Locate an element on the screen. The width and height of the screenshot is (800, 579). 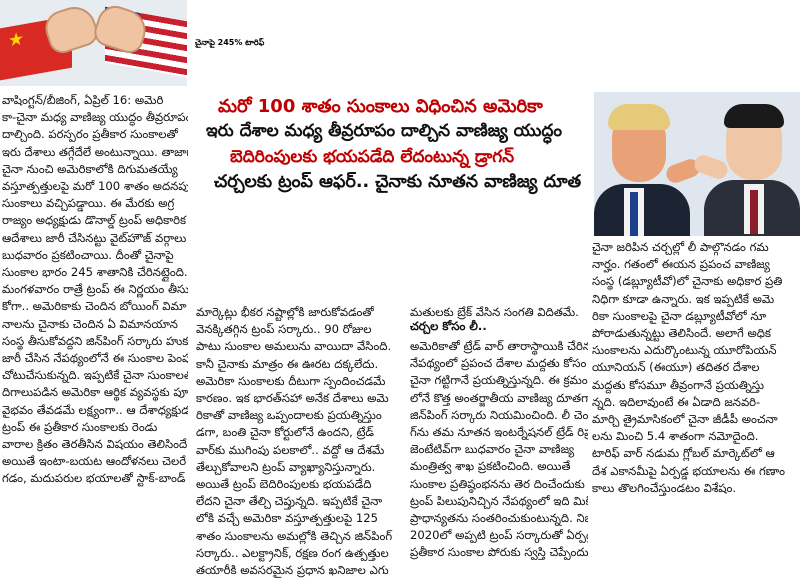
leaders-photo is located at coordinates (697, 164).